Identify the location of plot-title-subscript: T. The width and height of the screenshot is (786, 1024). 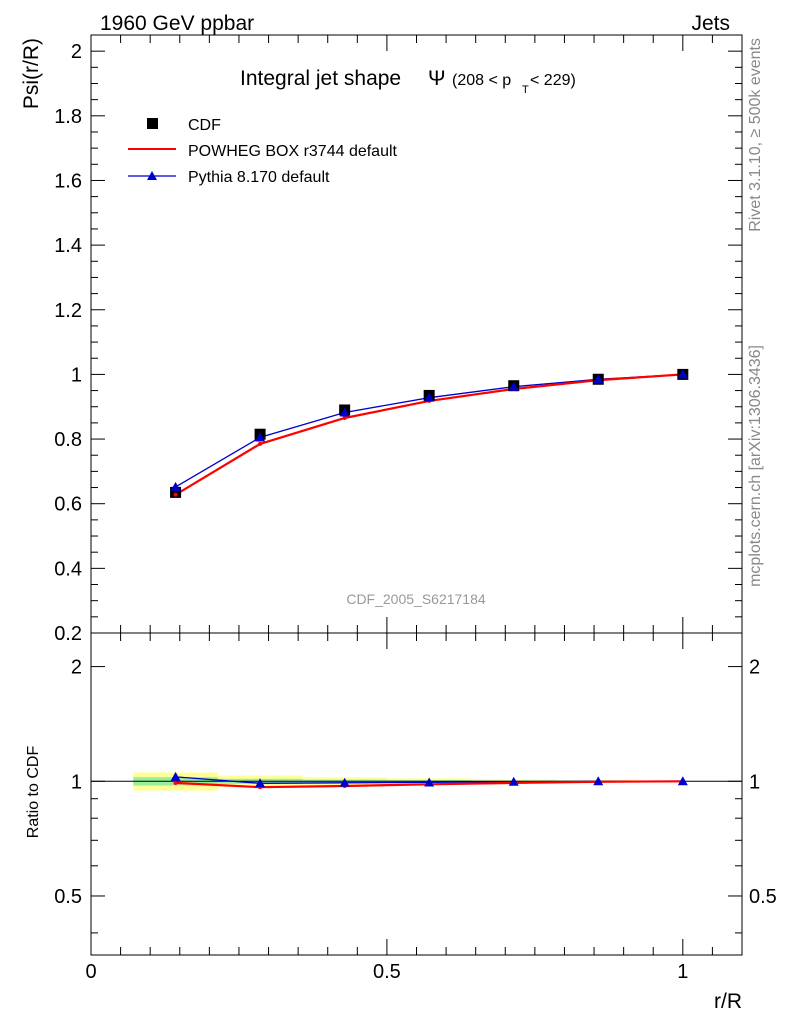
(525, 90).